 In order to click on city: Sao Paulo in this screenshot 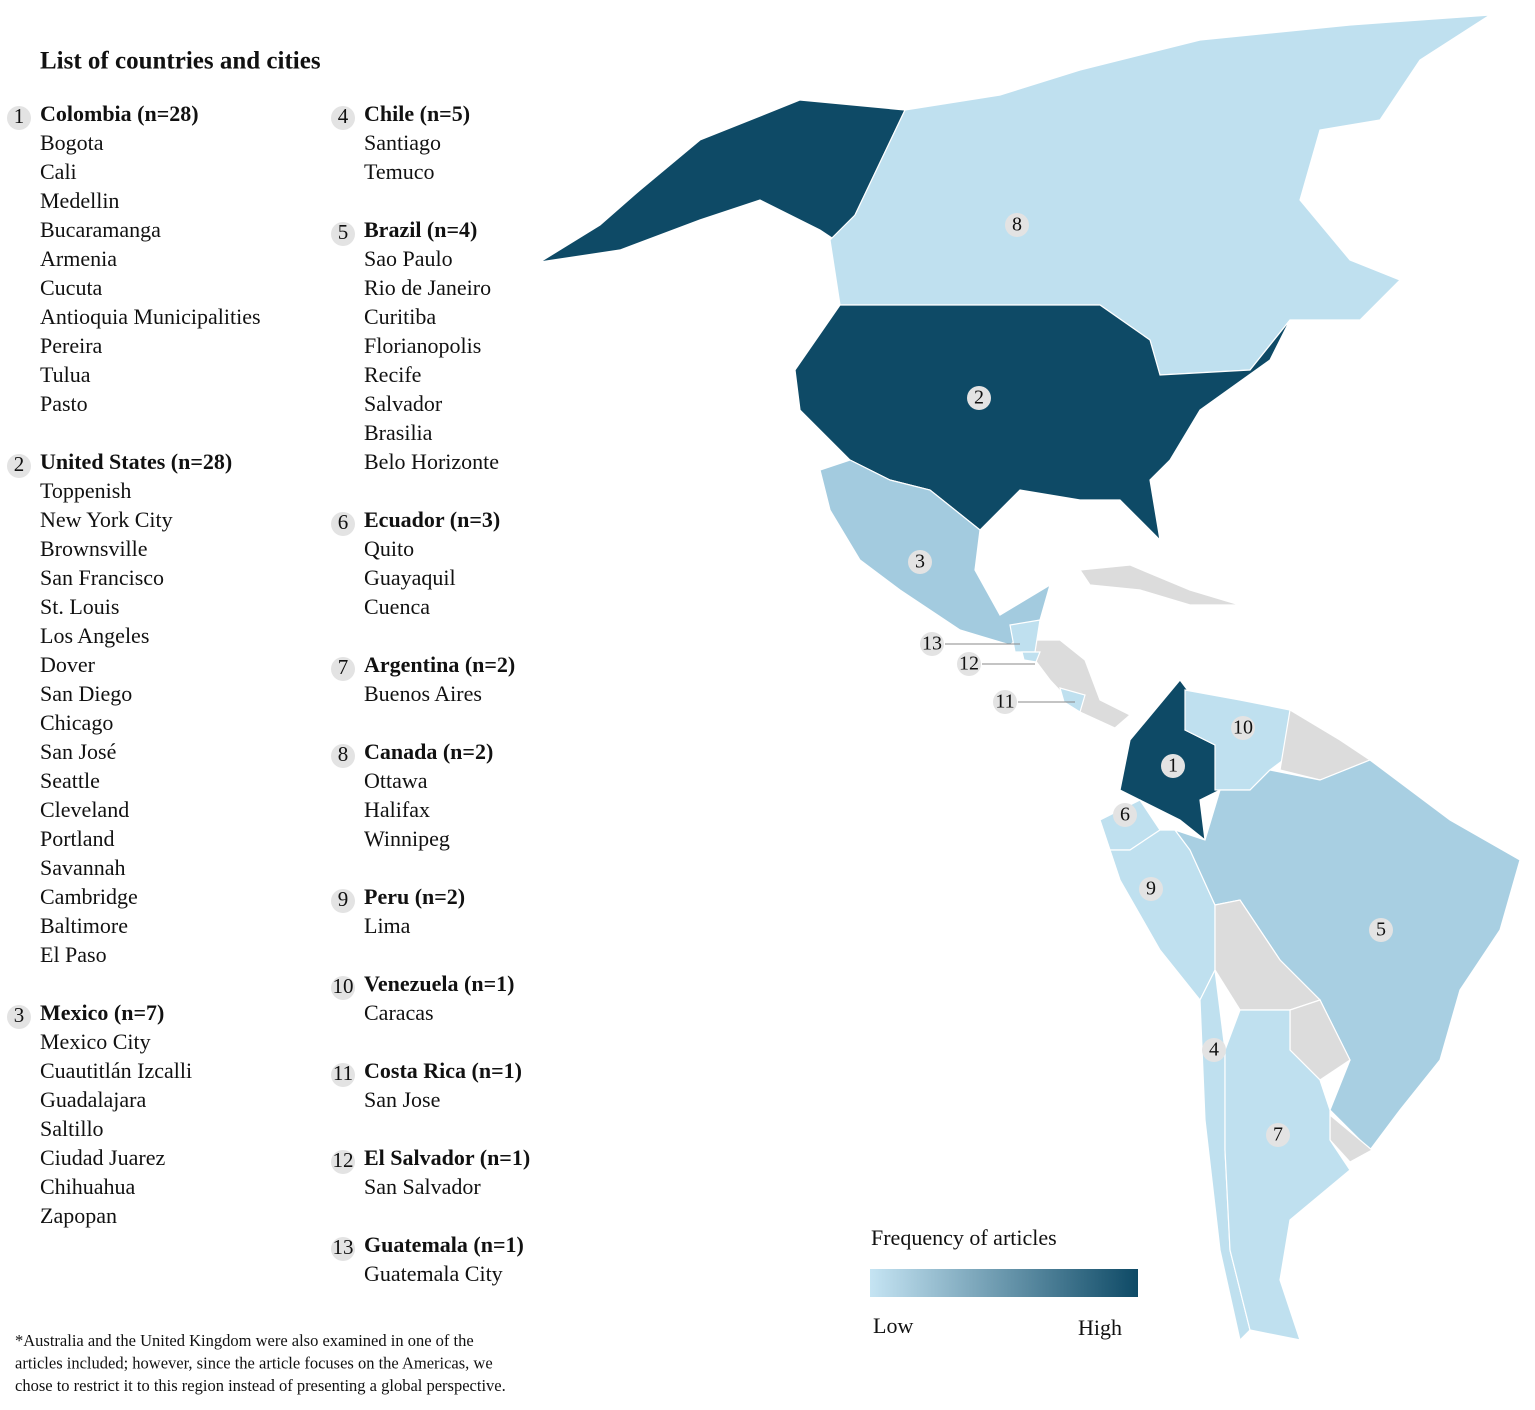, I will do `click(408, 258)`.